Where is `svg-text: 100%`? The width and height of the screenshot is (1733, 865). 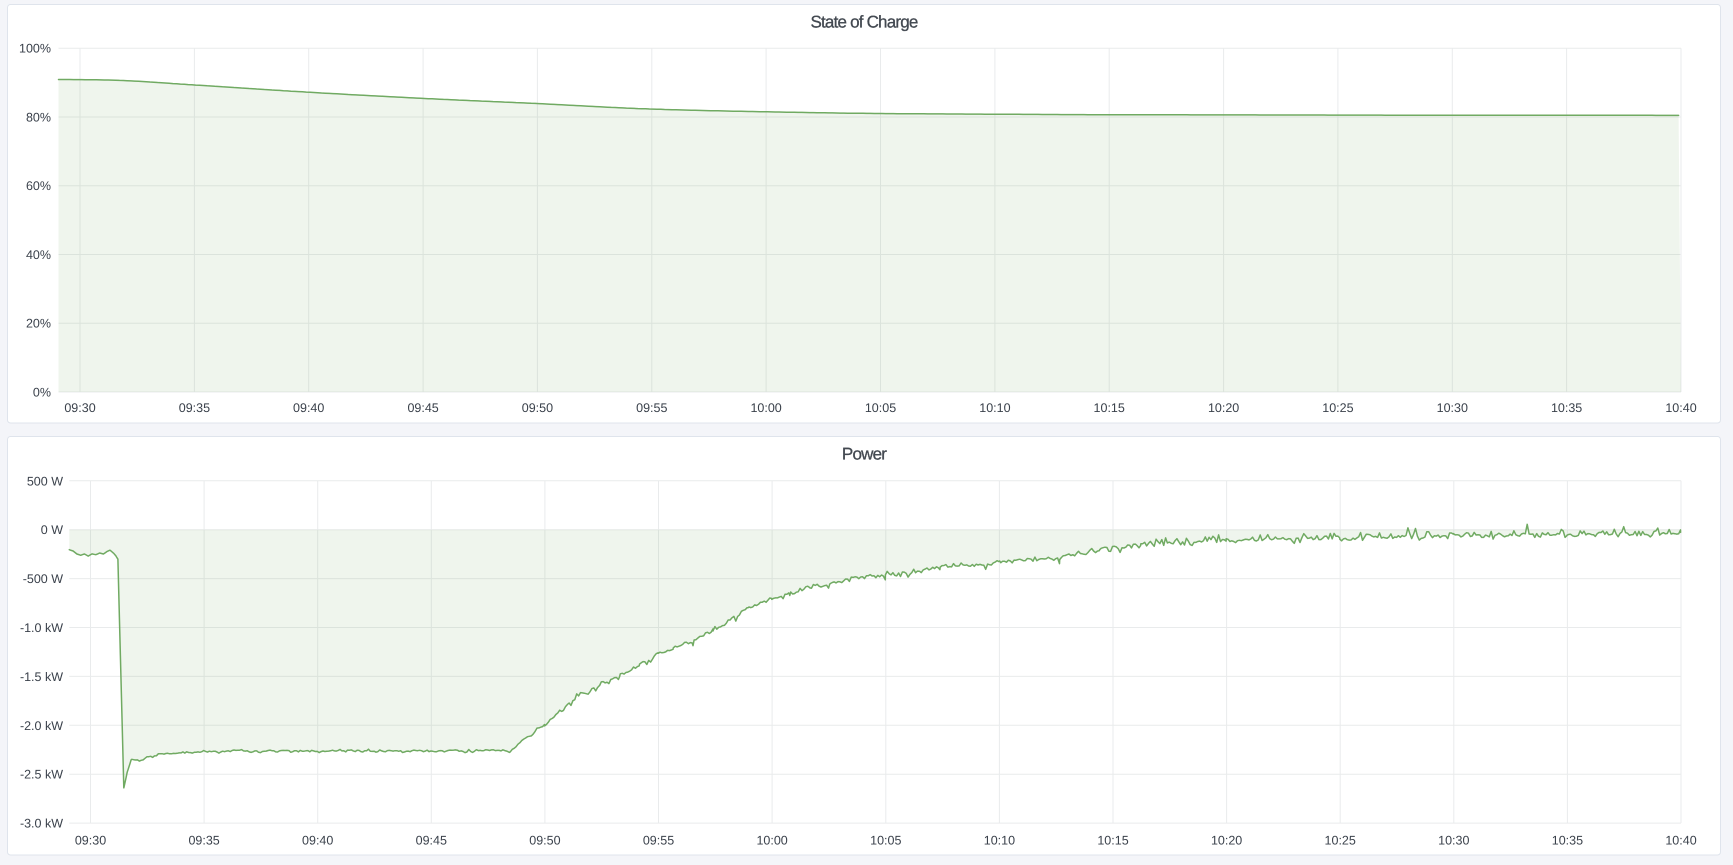 svg-text: 100% is located at coordinates (35, 49).